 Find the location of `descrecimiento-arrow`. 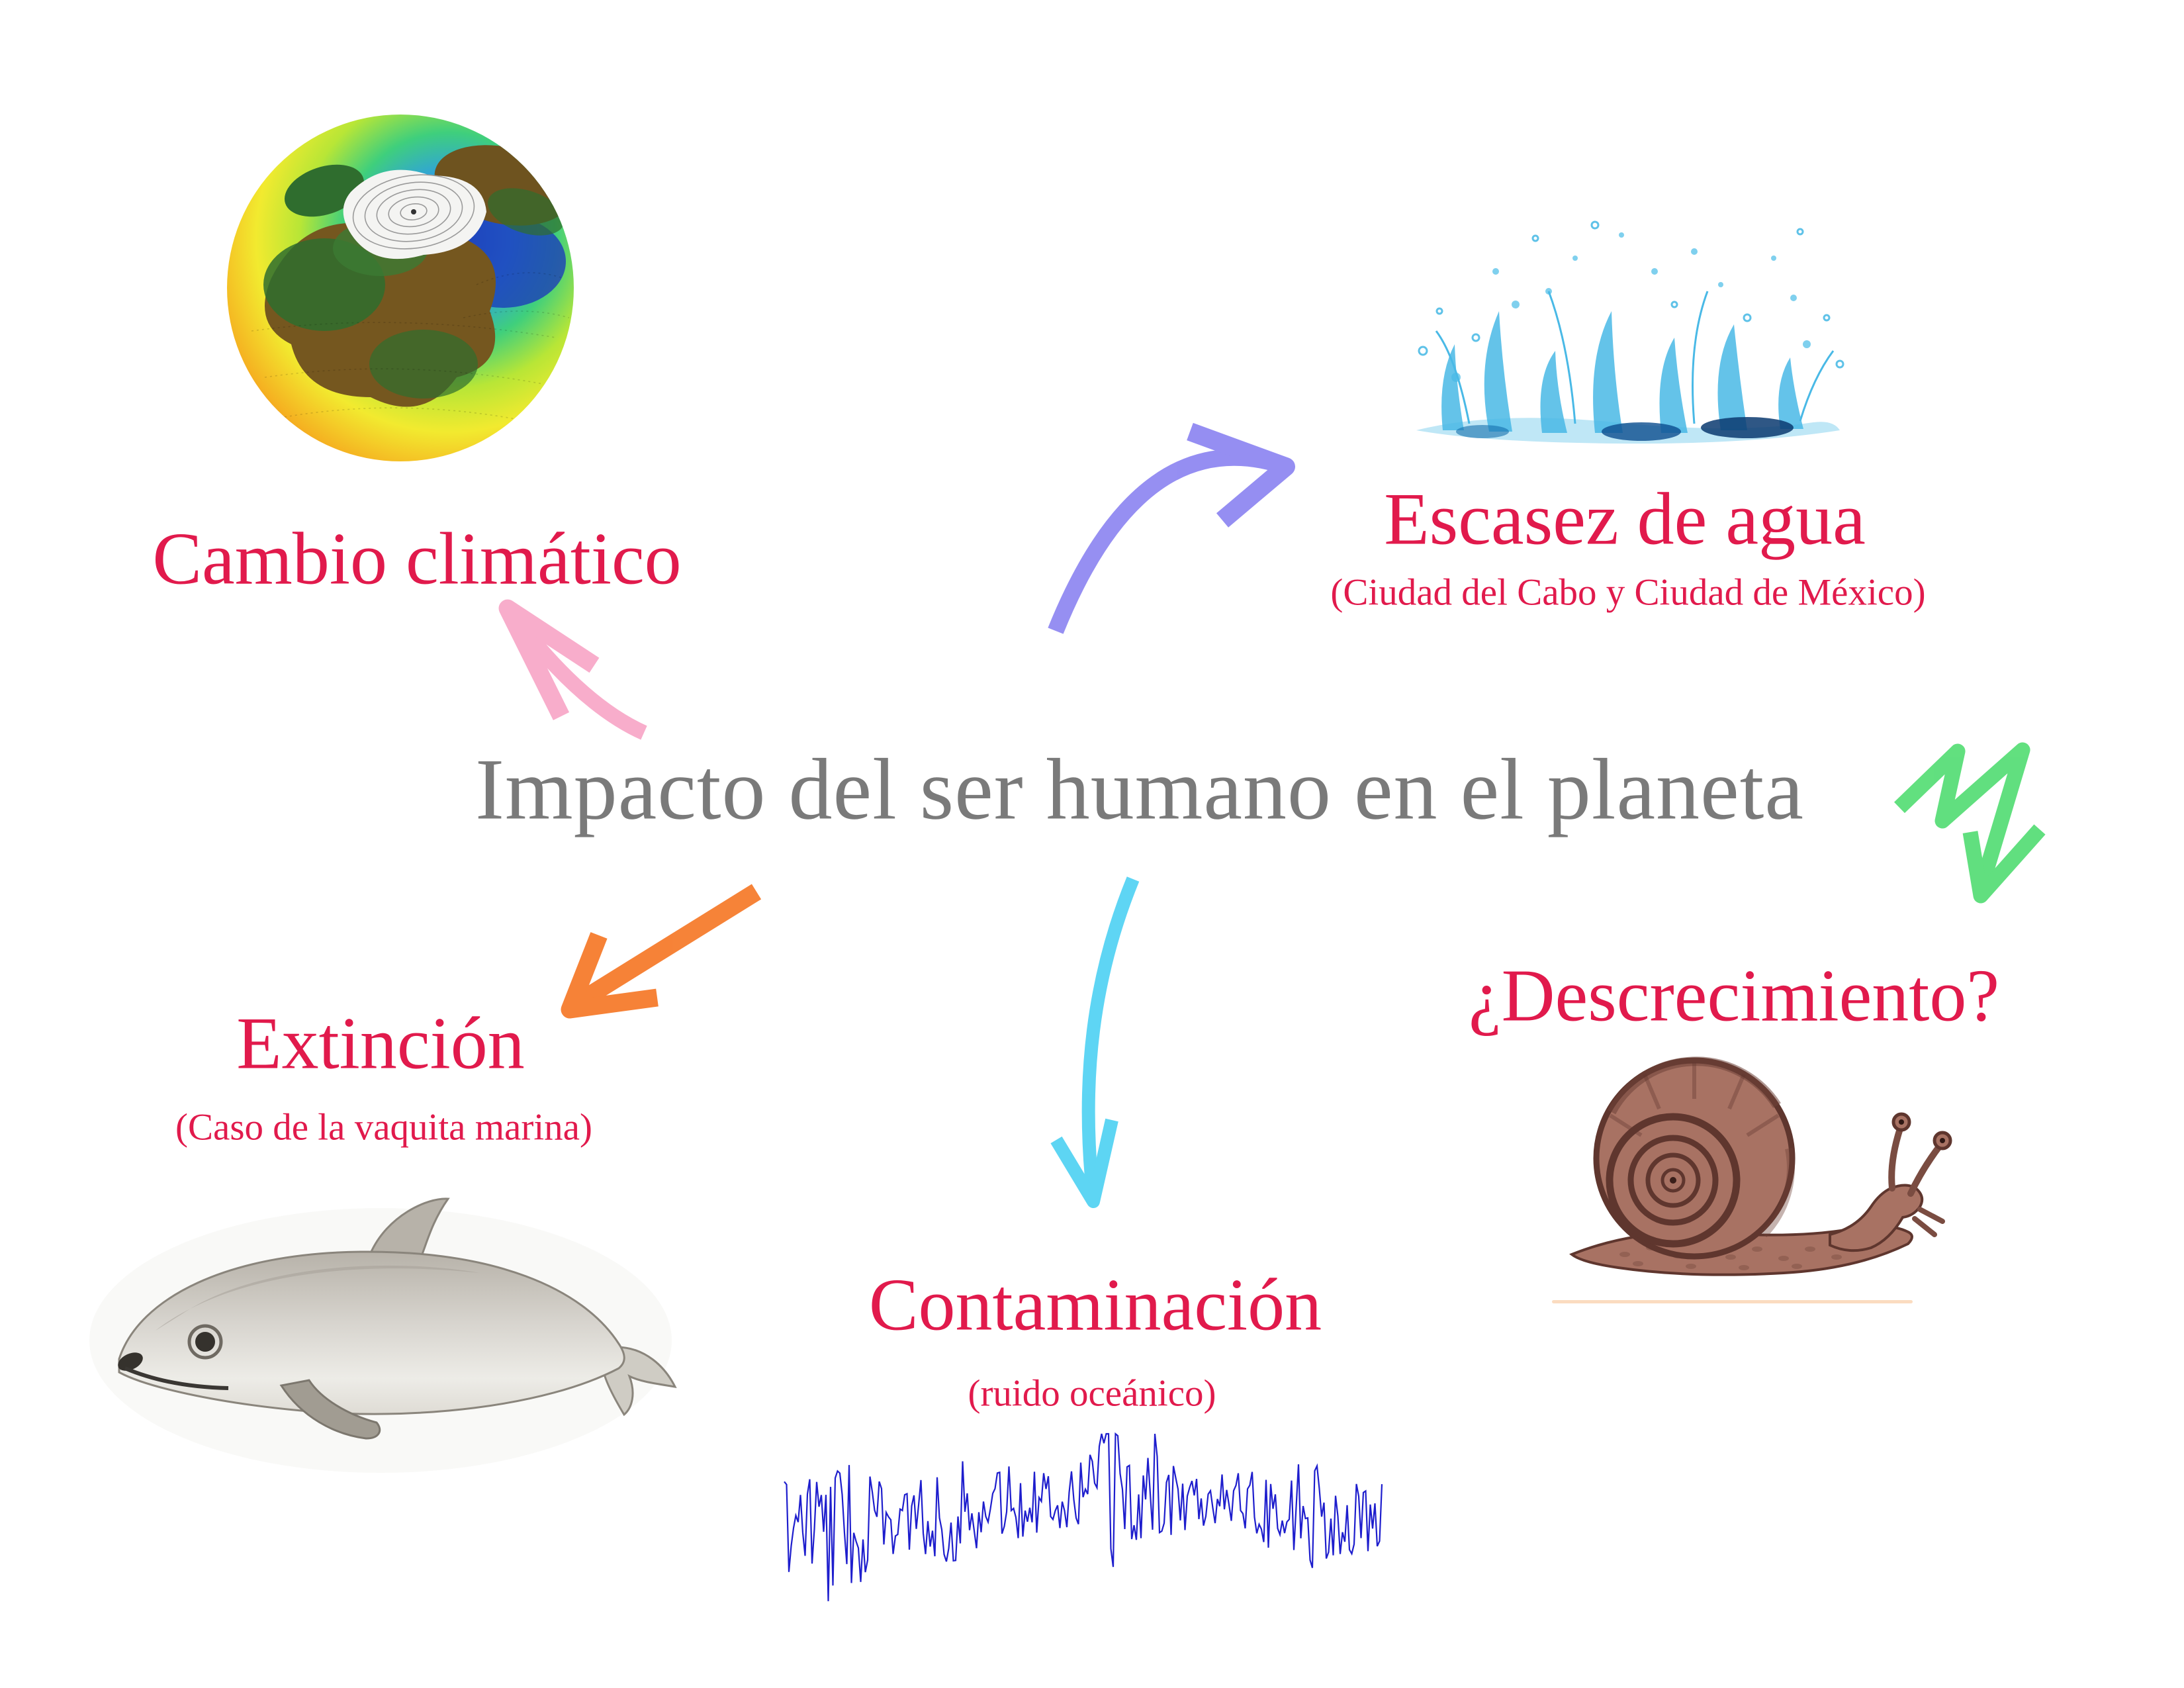

descrecimiento-arrow is located at coordinates (1970, 823).